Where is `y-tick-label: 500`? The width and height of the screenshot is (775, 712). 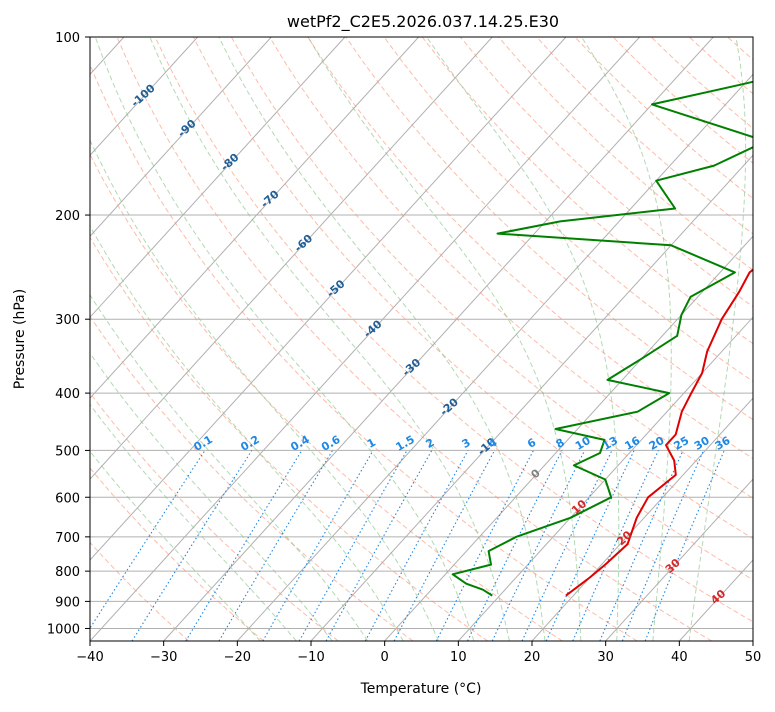
y-tick-label: 500 is located at coordinates (67, 451).